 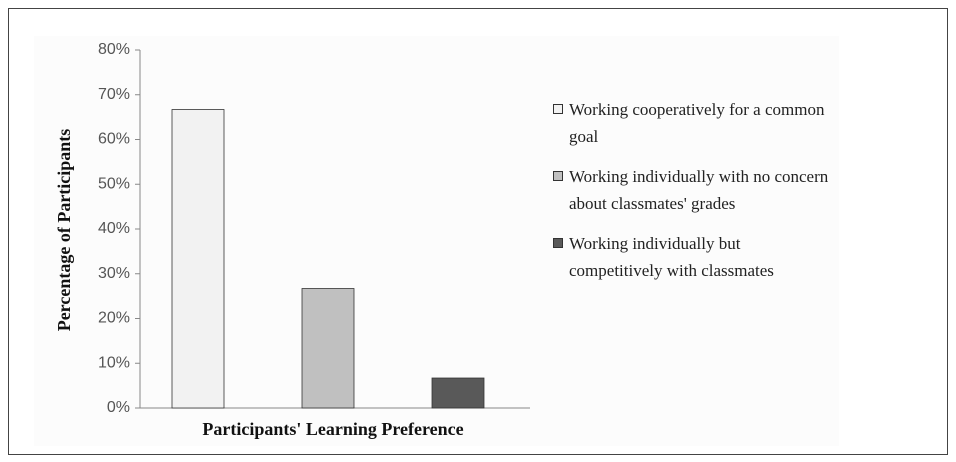 I want to click on y-tick-label: 70%, so click(x=114, y=94).